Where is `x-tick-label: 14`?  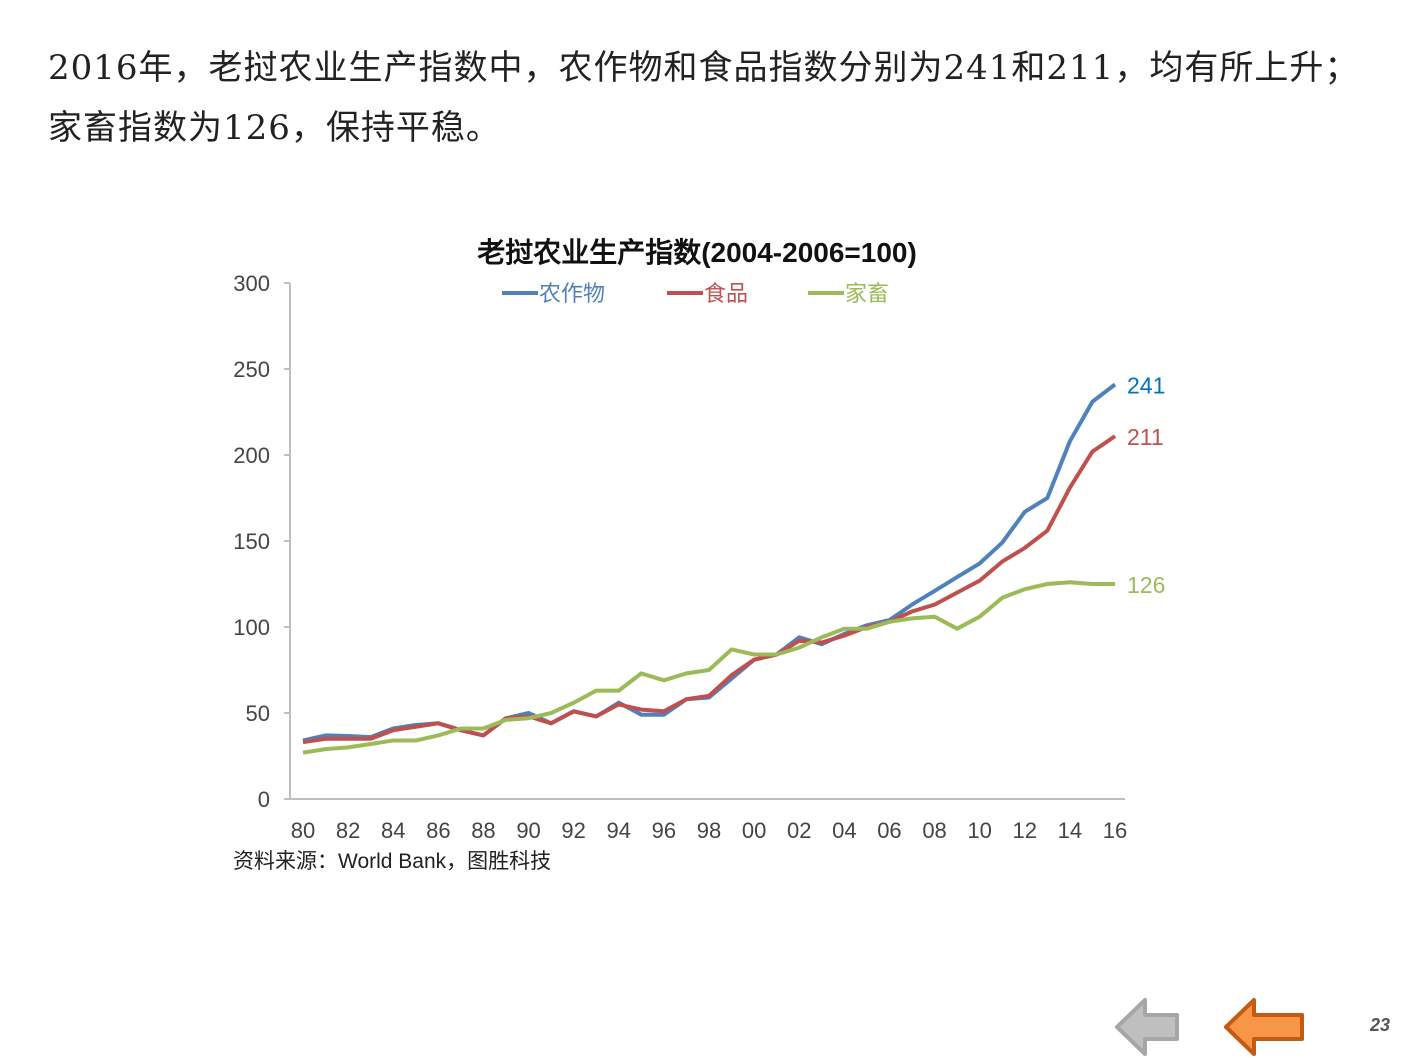
x-tick-label: 14 is located at coordinates (1070, 830).